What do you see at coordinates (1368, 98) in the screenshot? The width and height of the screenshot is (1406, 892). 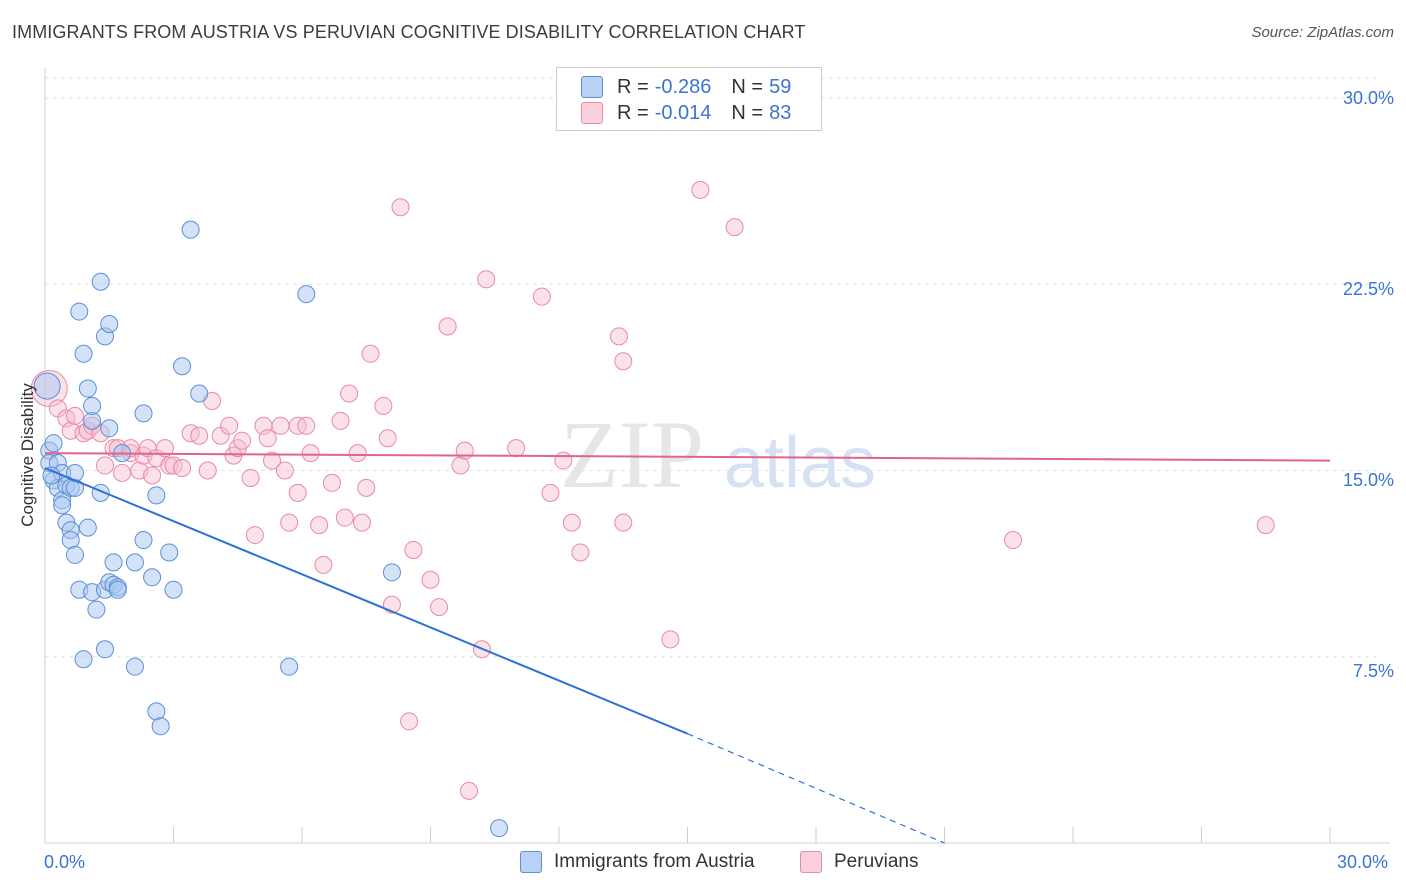 I see `y-tick-label: 30.0%` at bounding box center [1368, 98].